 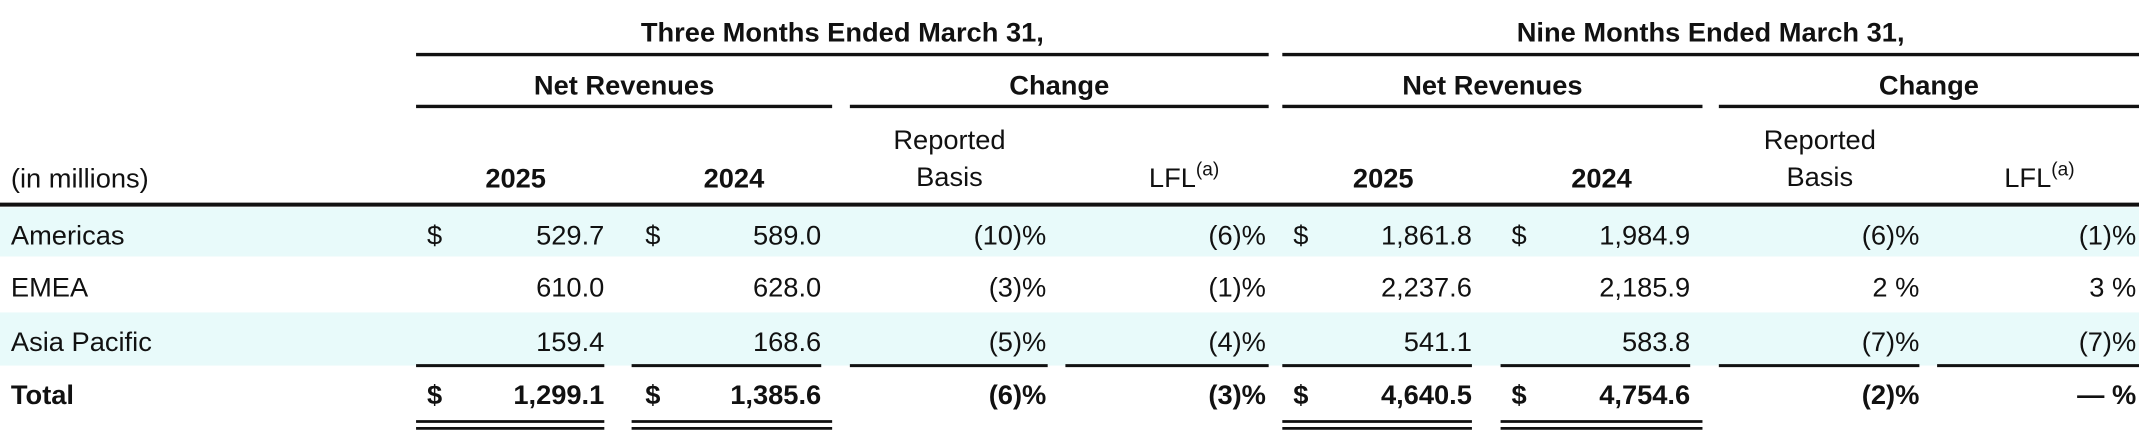 What do you see at coordinates (1644, 286) in the screenshot?
I see `cell-value: 2,185.9` at bounding box center [1644, 286].